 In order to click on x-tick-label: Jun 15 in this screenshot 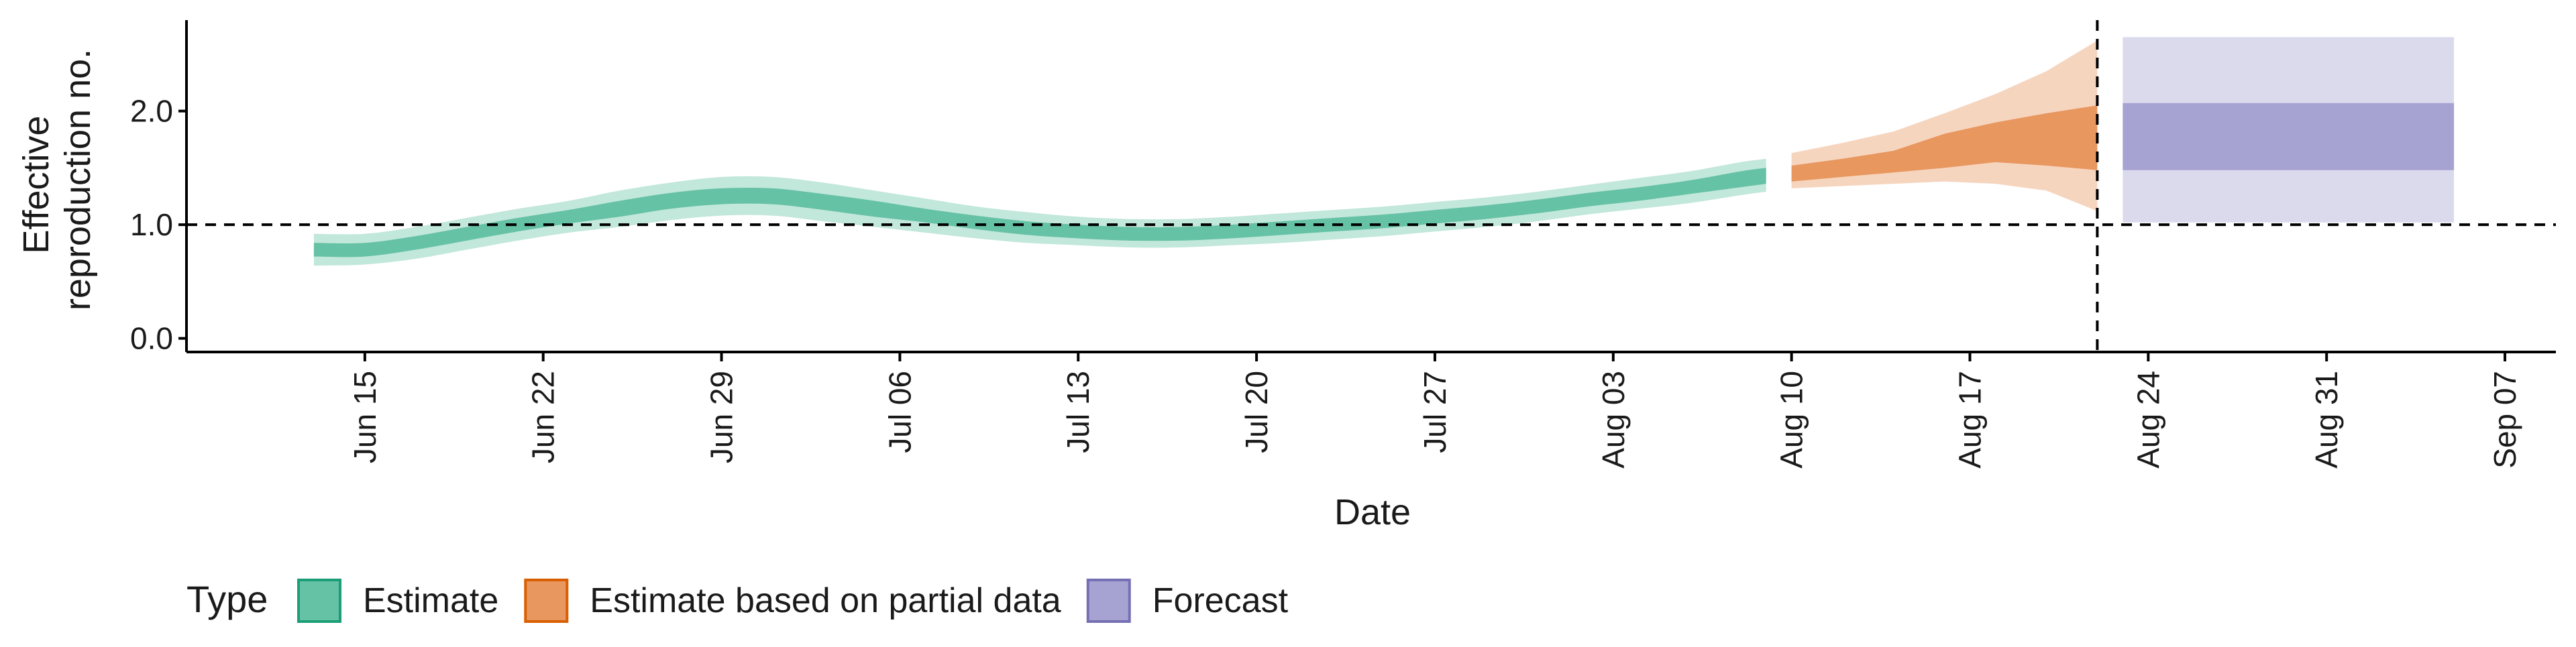, I will do `click(364, 417)`.